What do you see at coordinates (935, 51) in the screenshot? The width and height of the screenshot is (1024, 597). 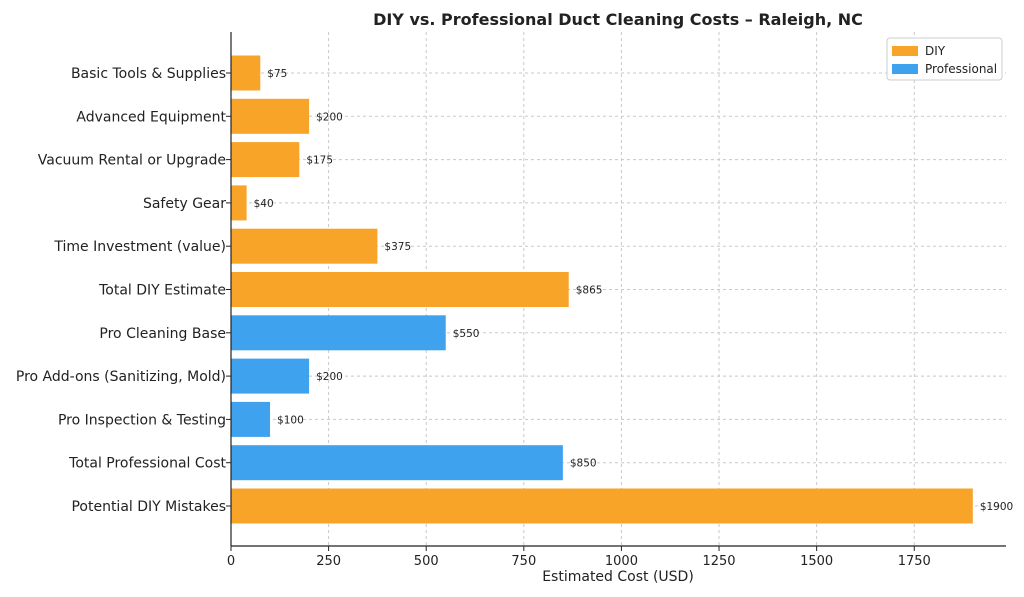 I see `legend-label: DIY` at bounding box center [935, 51].